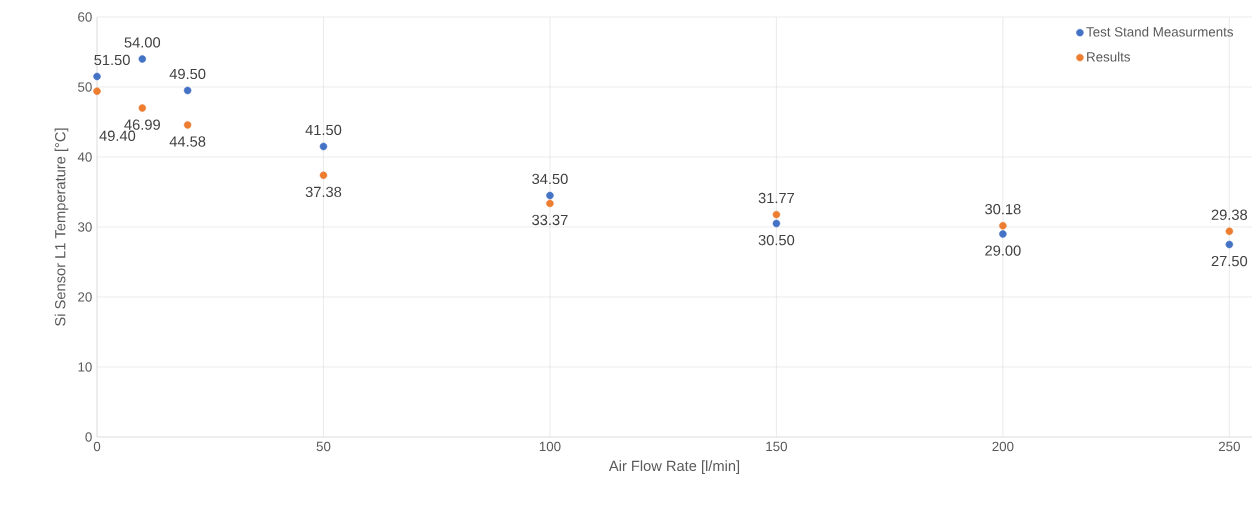  What do you see at coordinates (84, 227) in the screenshot?
I see `y-tick-label: 30` at bounding box center [84, 227].